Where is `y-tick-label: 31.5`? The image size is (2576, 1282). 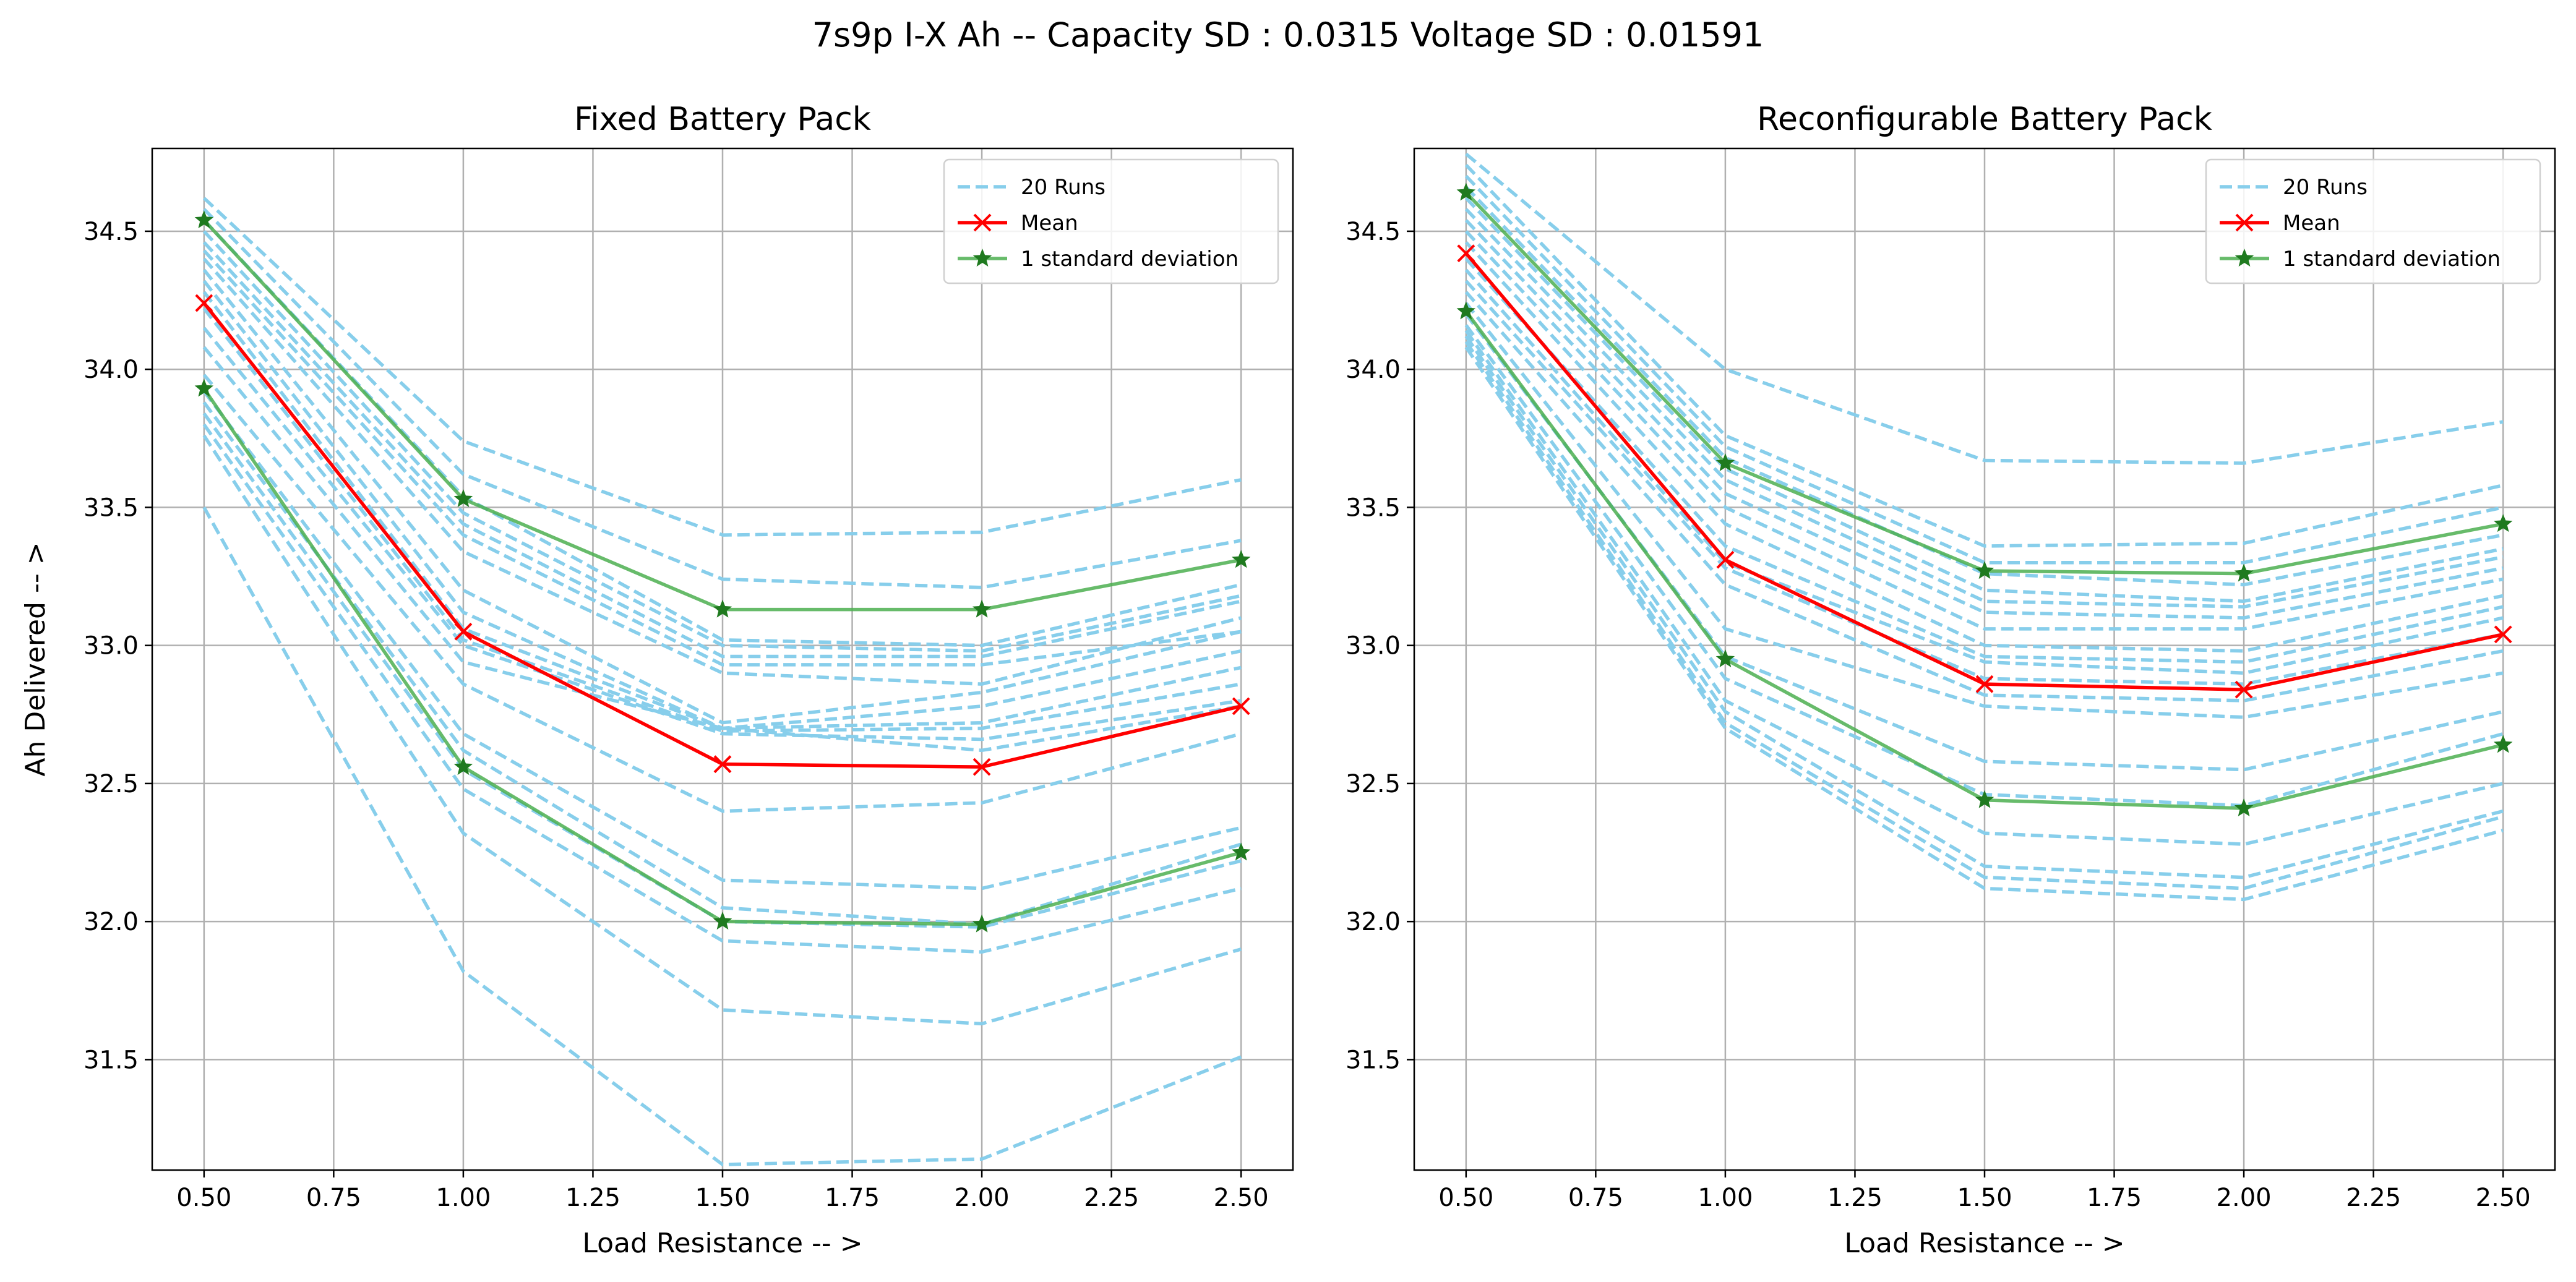 y-tick-label: 31.5 is located at coordinates (111, 1060).